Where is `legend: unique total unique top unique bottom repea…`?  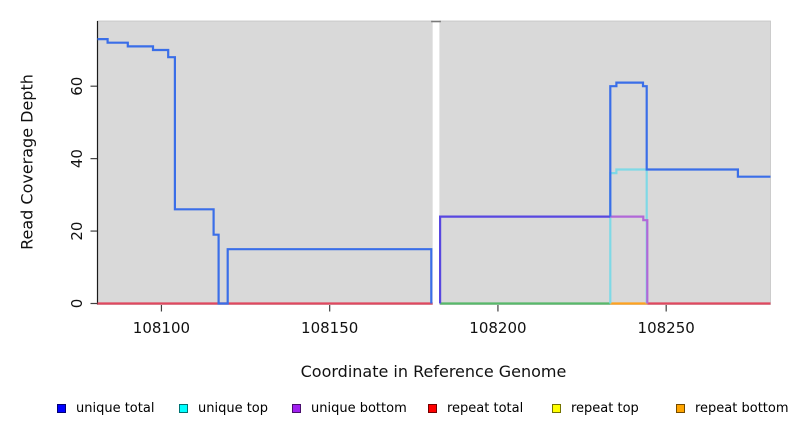 legend: unique total unique top unique bottom repea… is located at coordinates (396, 411).